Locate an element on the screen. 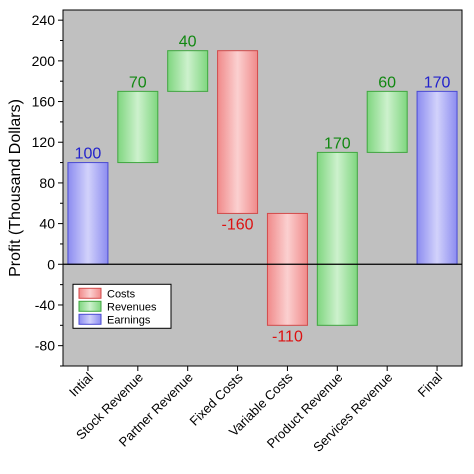  y-tick-label: -80 is located at coordinates (45, 346).